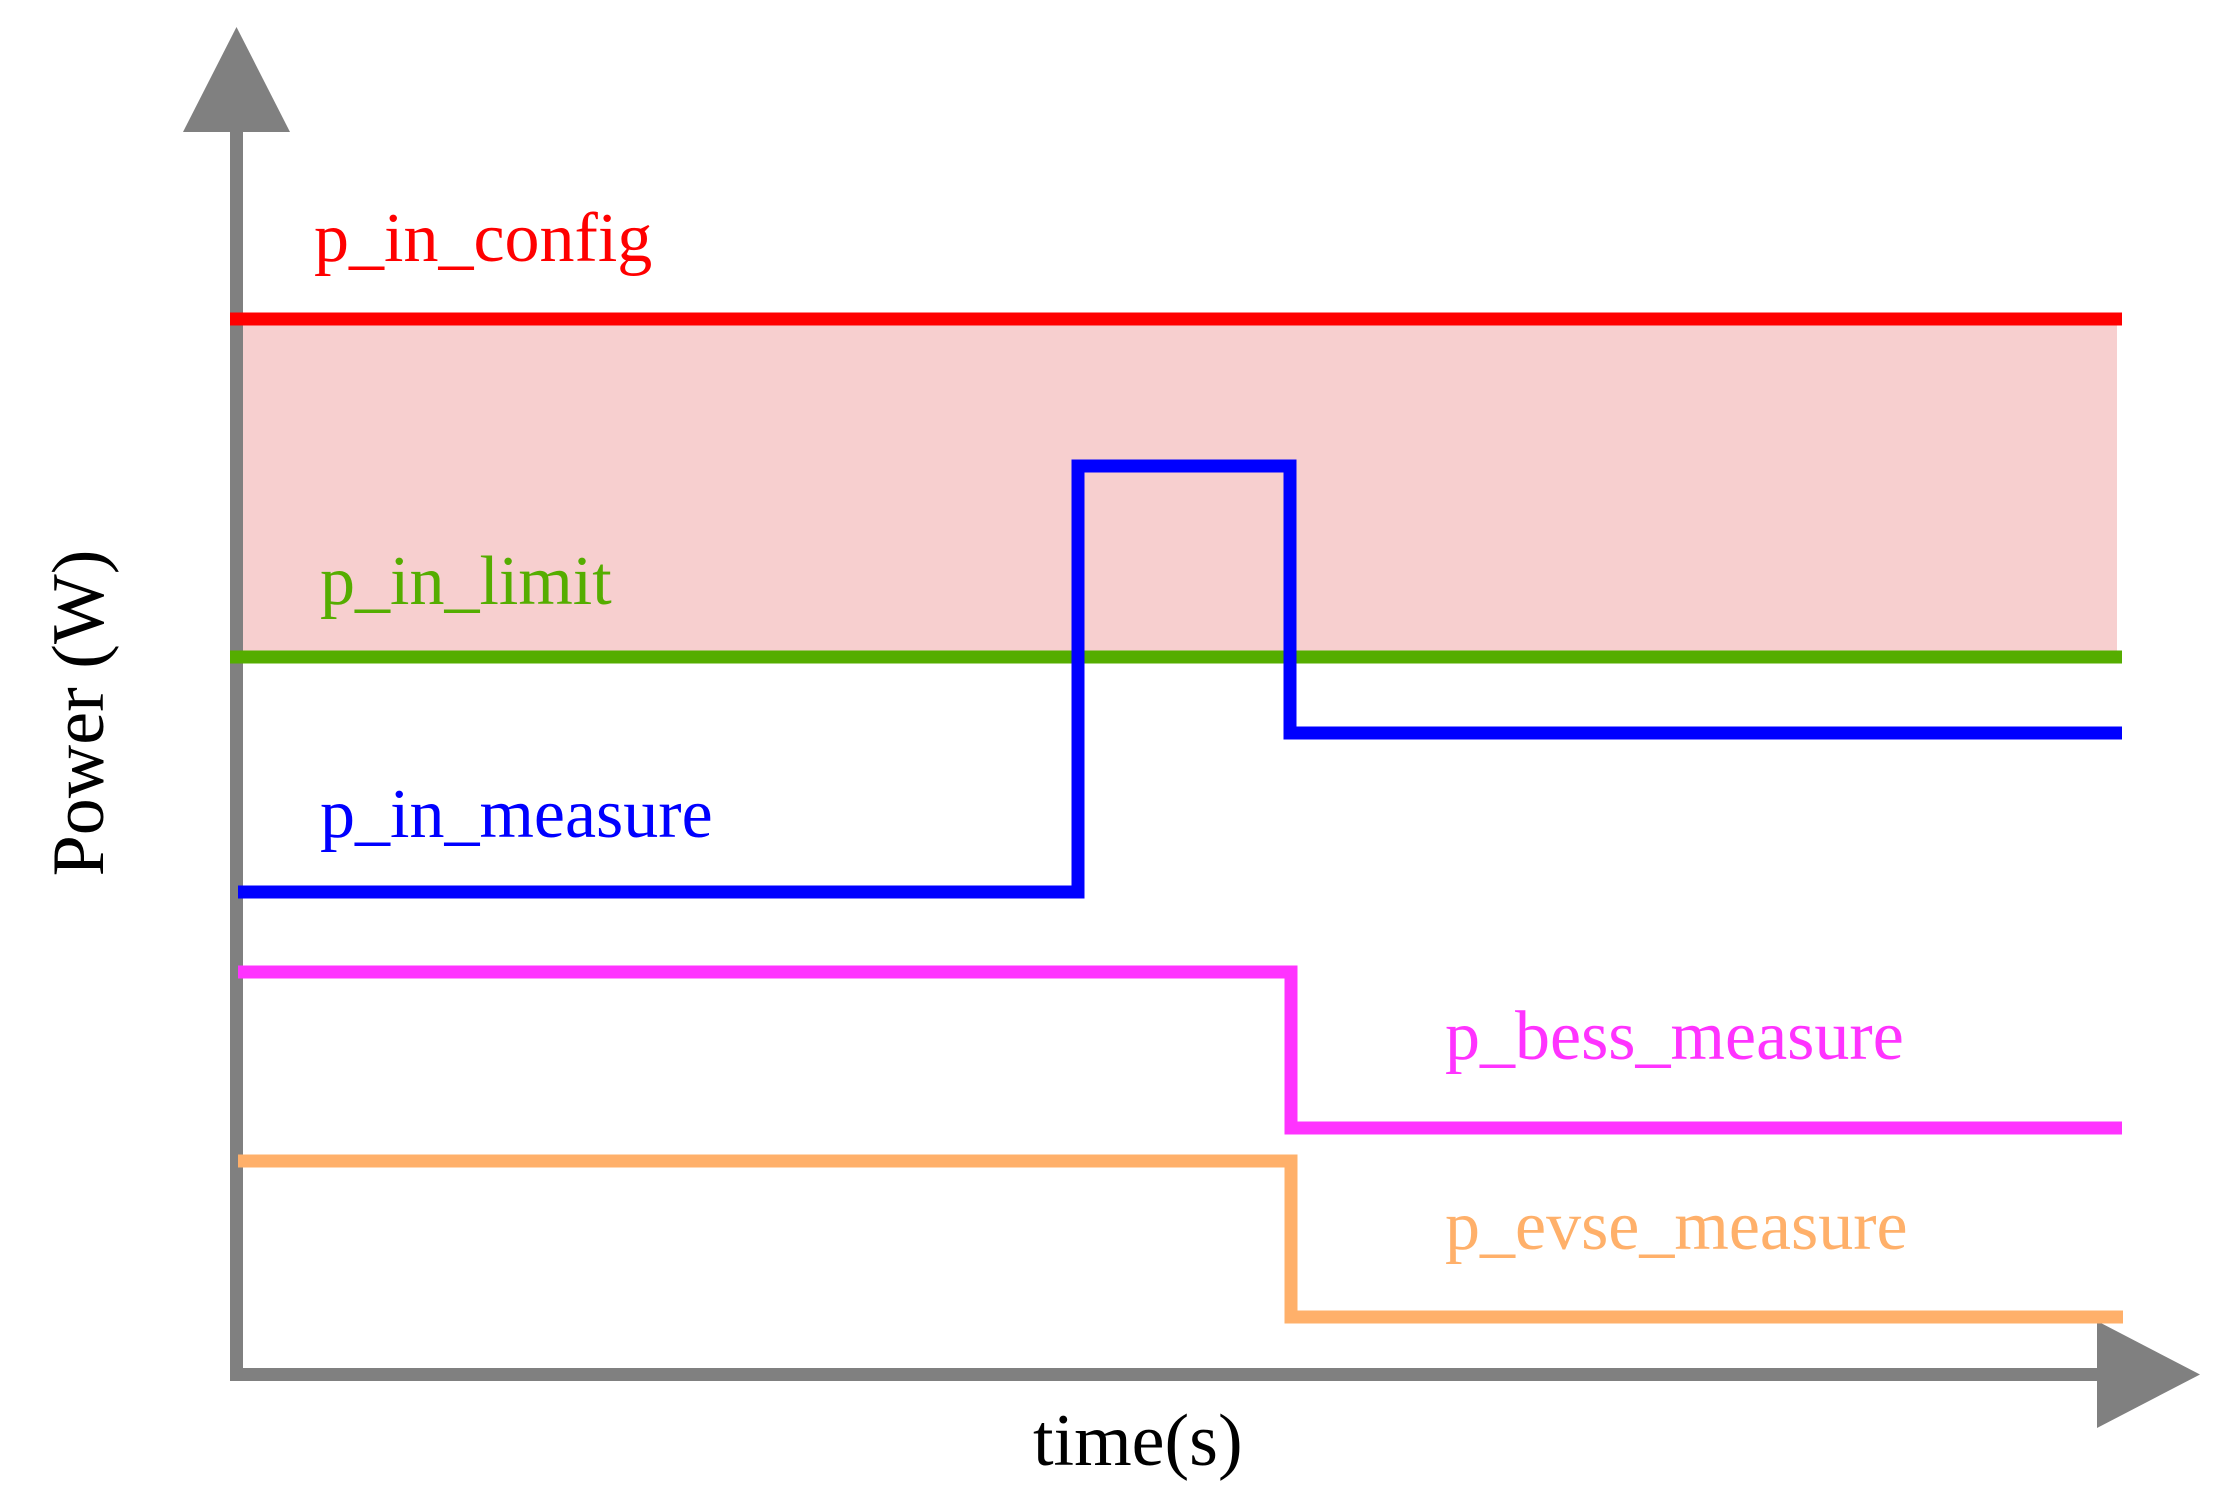  Describe the element at coordinates (79, 713) in the screenshot. I see `y-axis-title: Power (W)` at that location.